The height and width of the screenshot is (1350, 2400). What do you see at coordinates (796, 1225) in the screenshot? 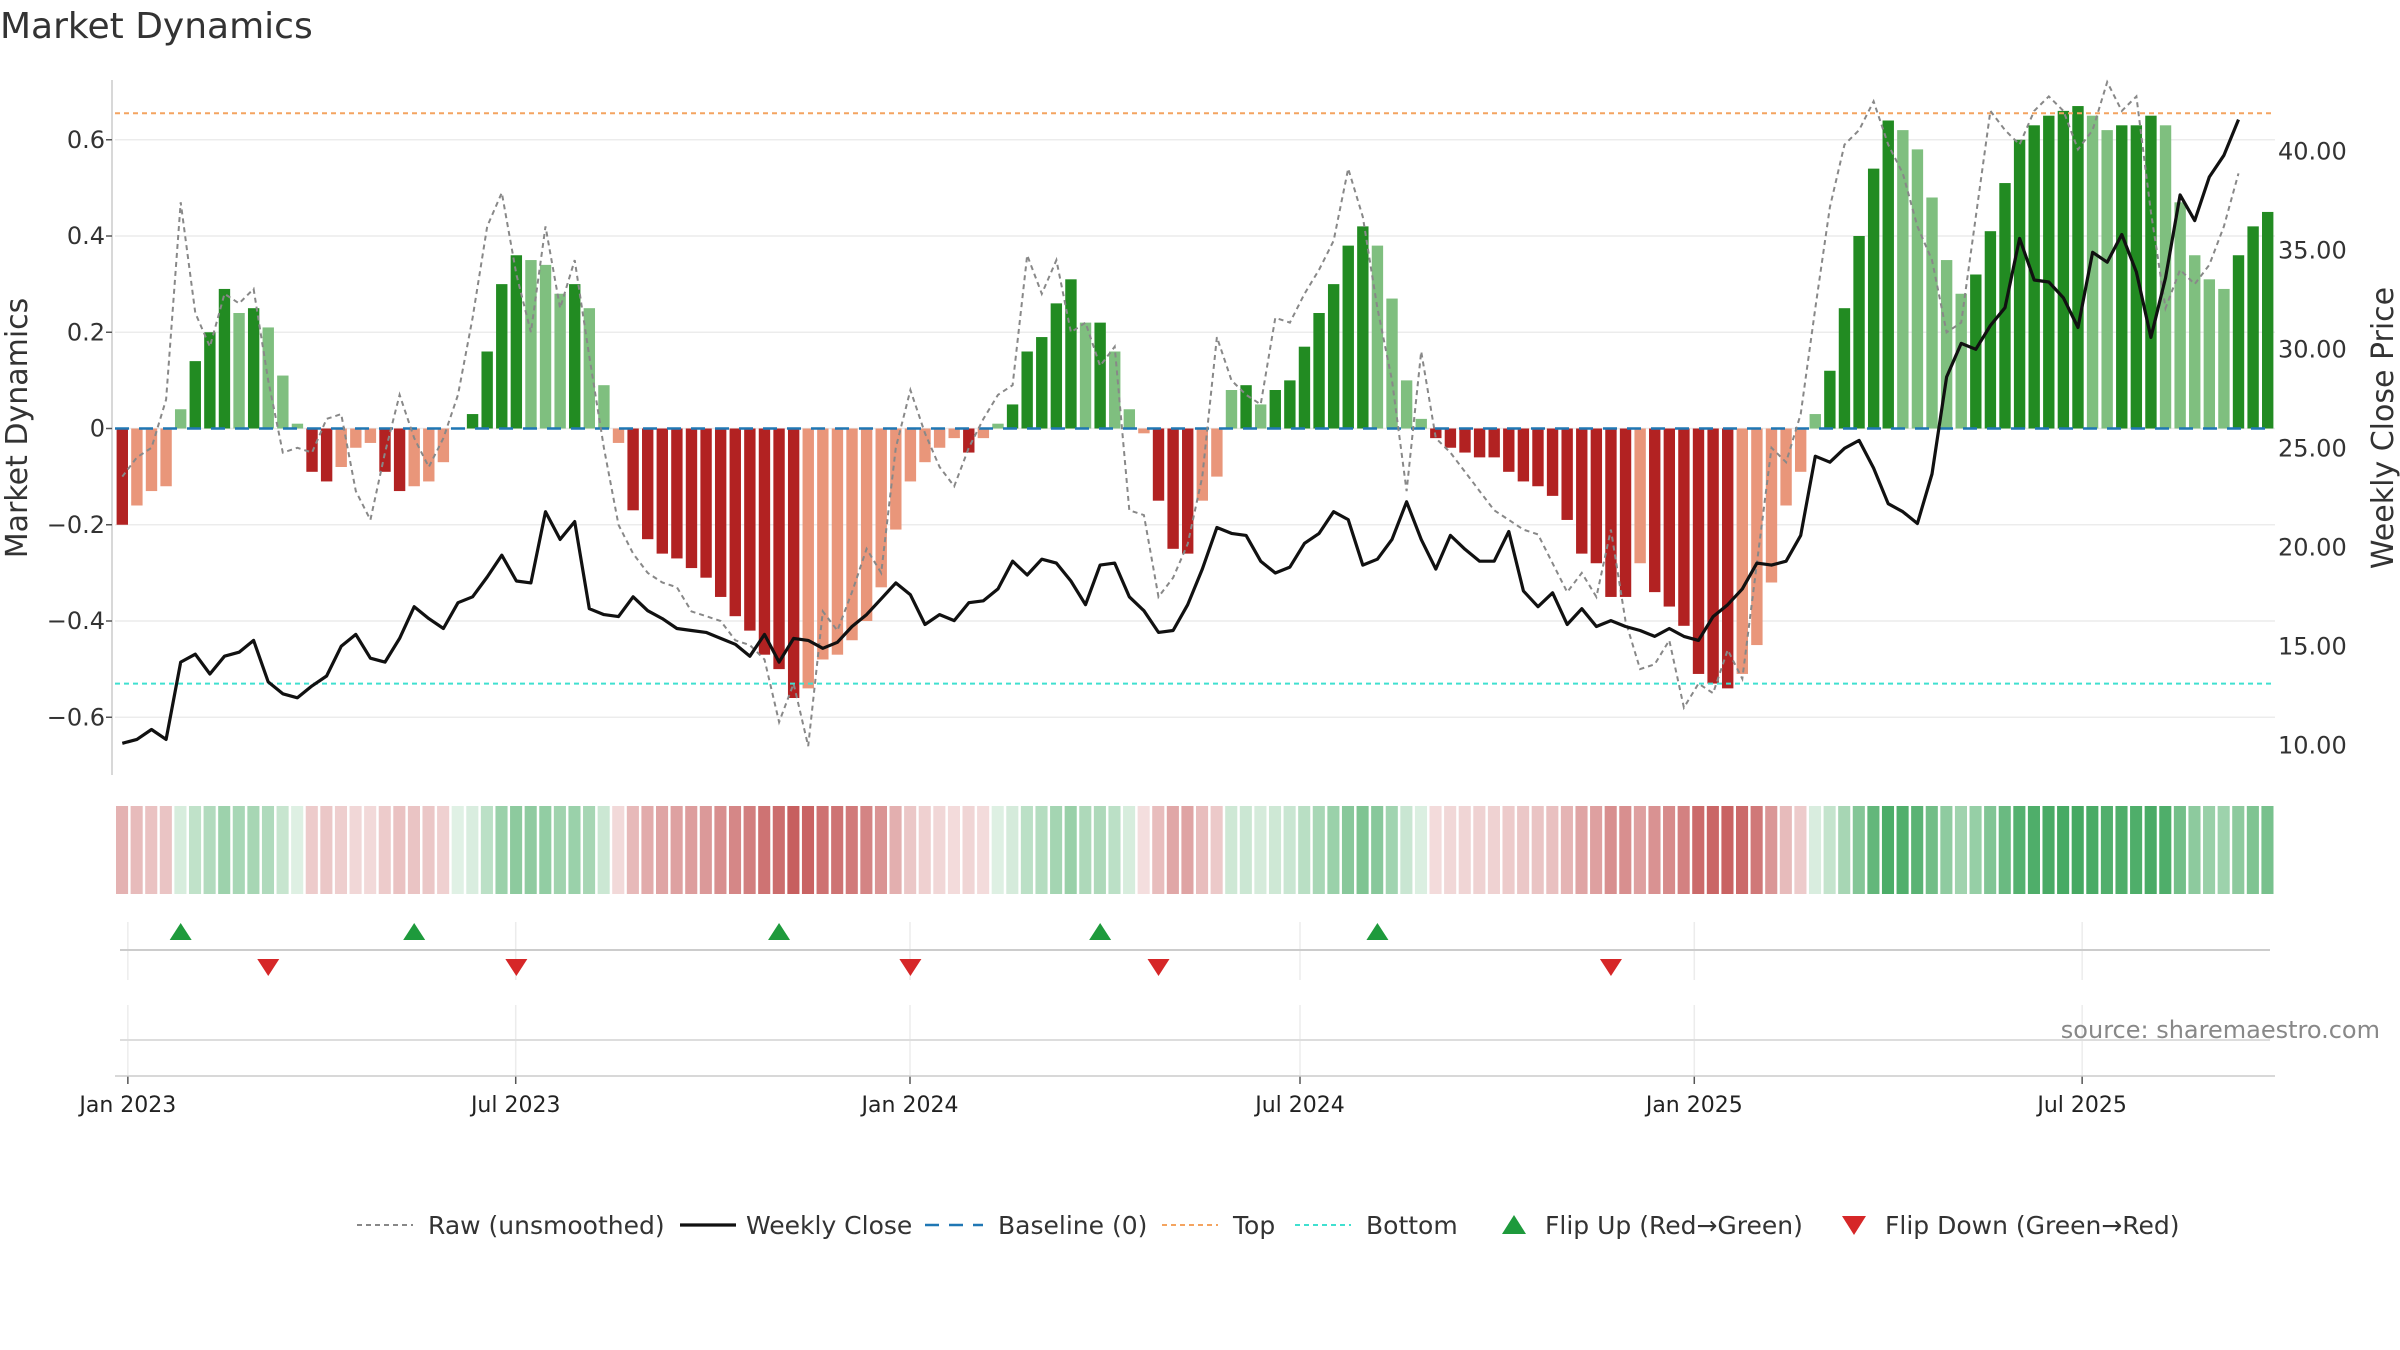
I see `legend-item-close: Weekly Close` at bounding box center [796, 1225].